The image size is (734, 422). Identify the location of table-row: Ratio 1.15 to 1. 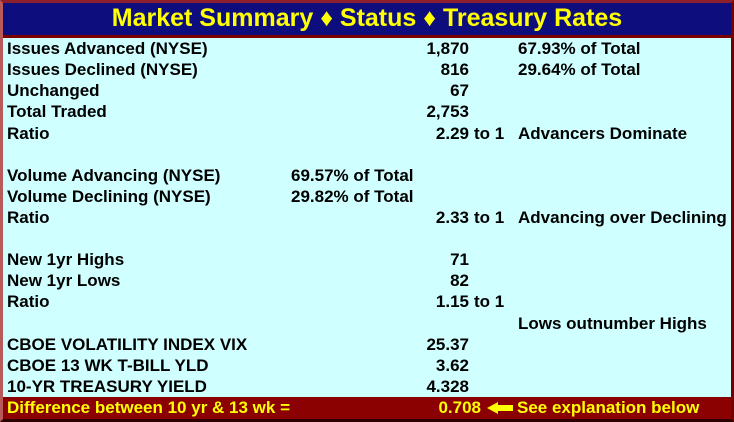
(367, 301).